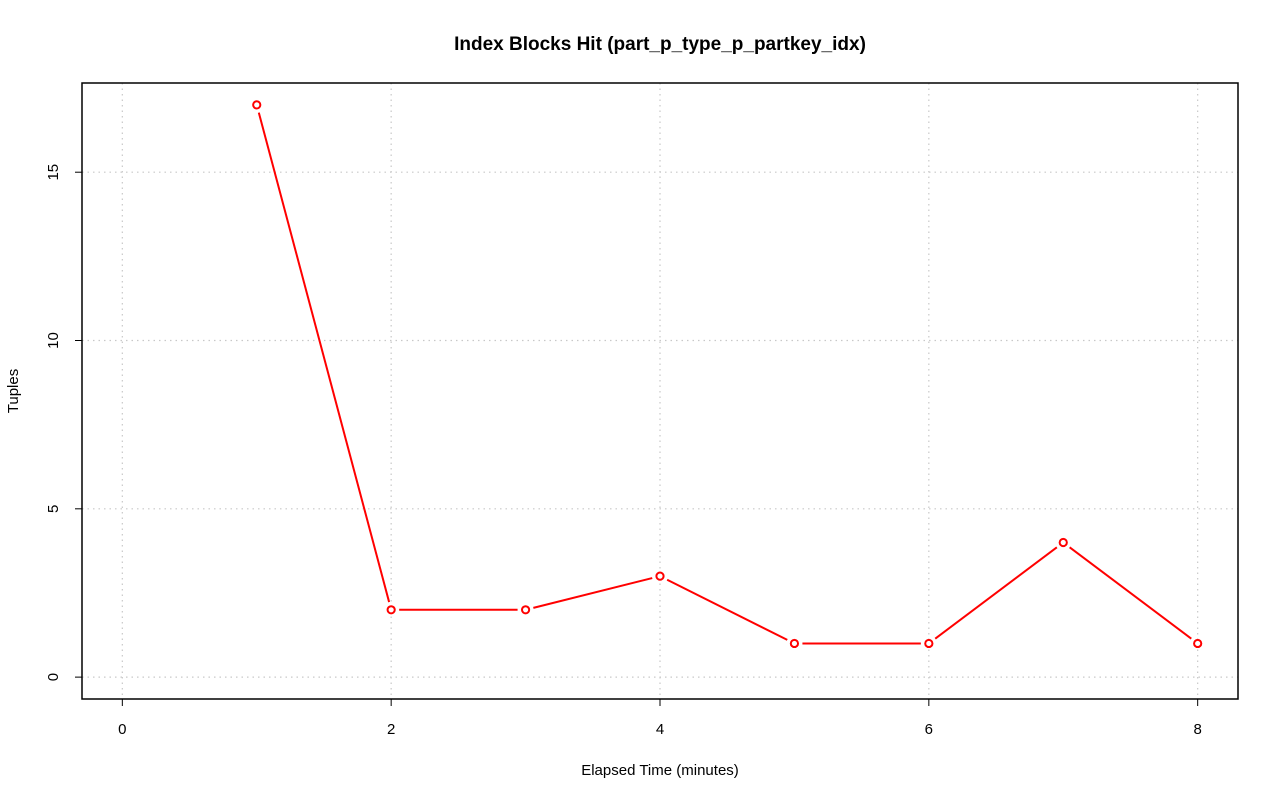 Image resolution: width=1280 pixels, height=801 pixels. What do you see at coordinates (391, 729) in the screenshot?
I see `x-tick-label: 2` at bounding box center [391, 729].